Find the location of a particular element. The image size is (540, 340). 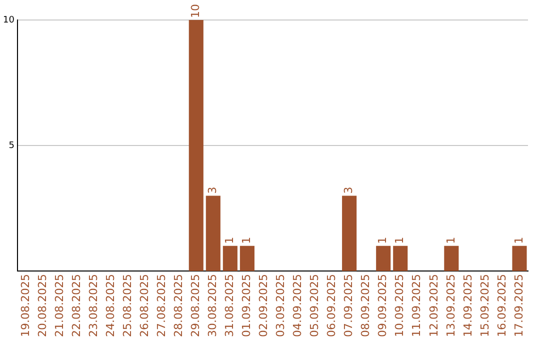

x-tick-label: 21.08.2025 is located at coordinates (59, 306).